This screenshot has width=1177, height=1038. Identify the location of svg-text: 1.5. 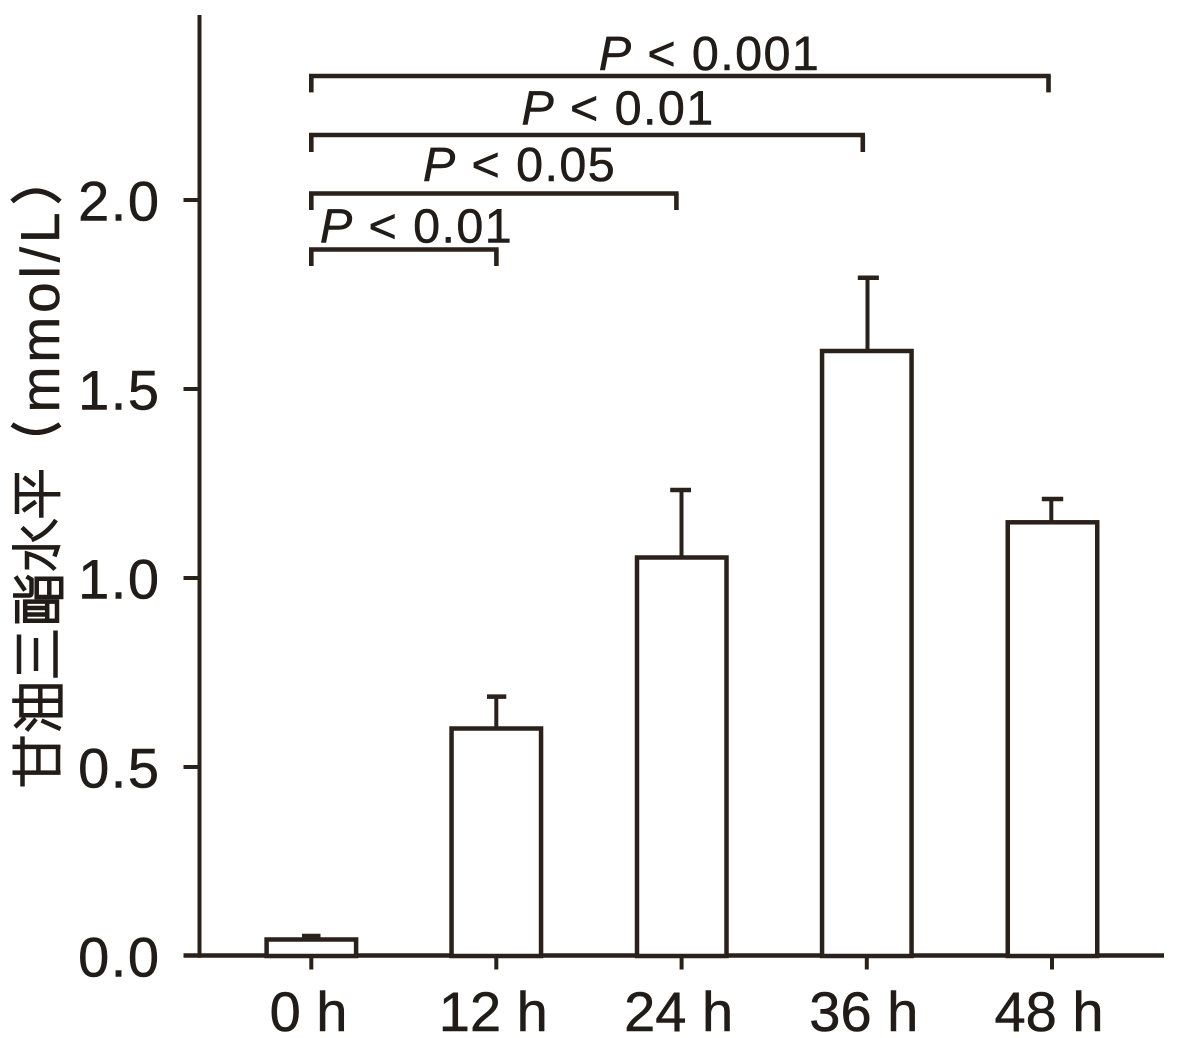
(119, 390).